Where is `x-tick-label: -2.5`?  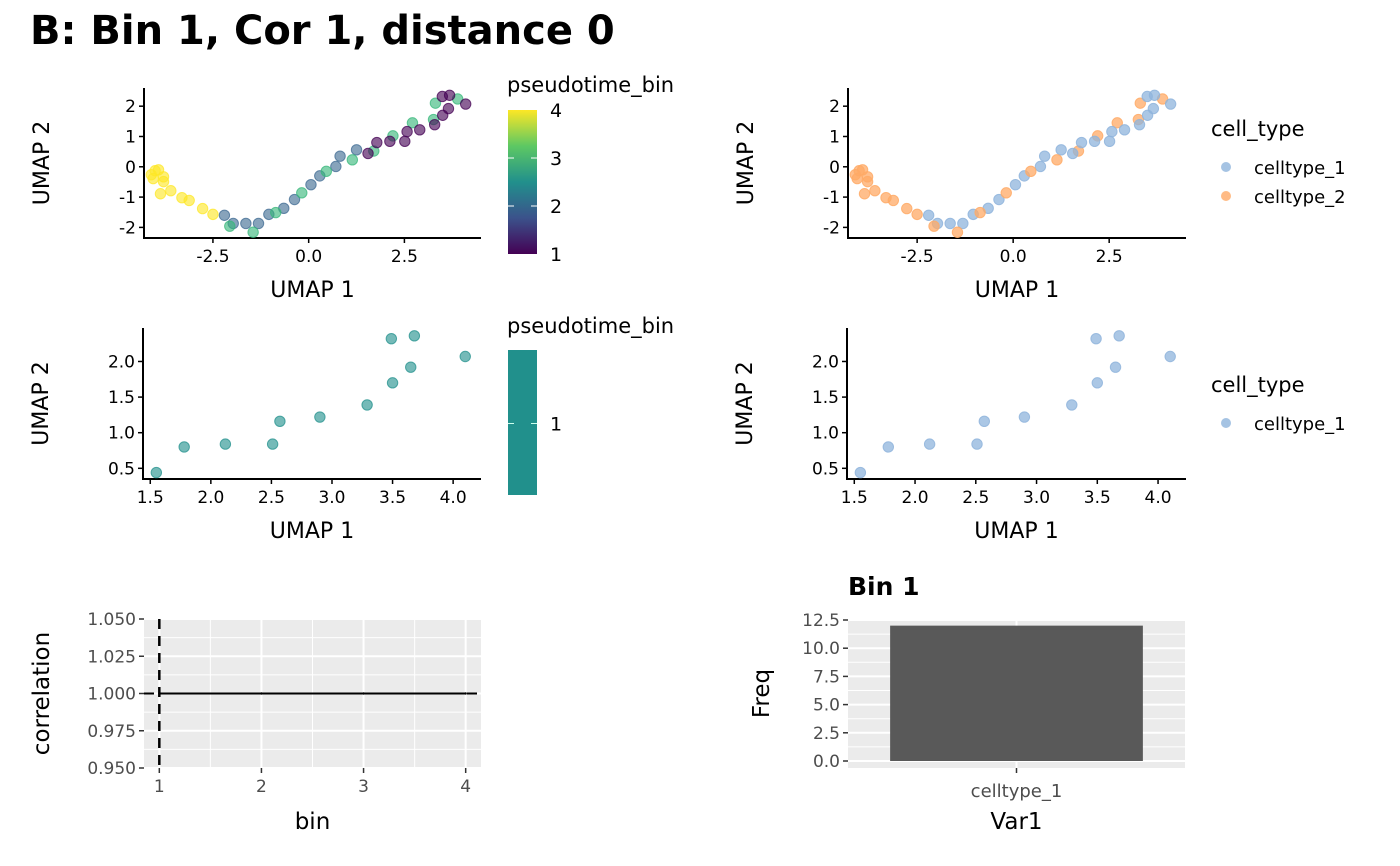 x-tick-label: -2.5 is located at coordinates (212, 257).